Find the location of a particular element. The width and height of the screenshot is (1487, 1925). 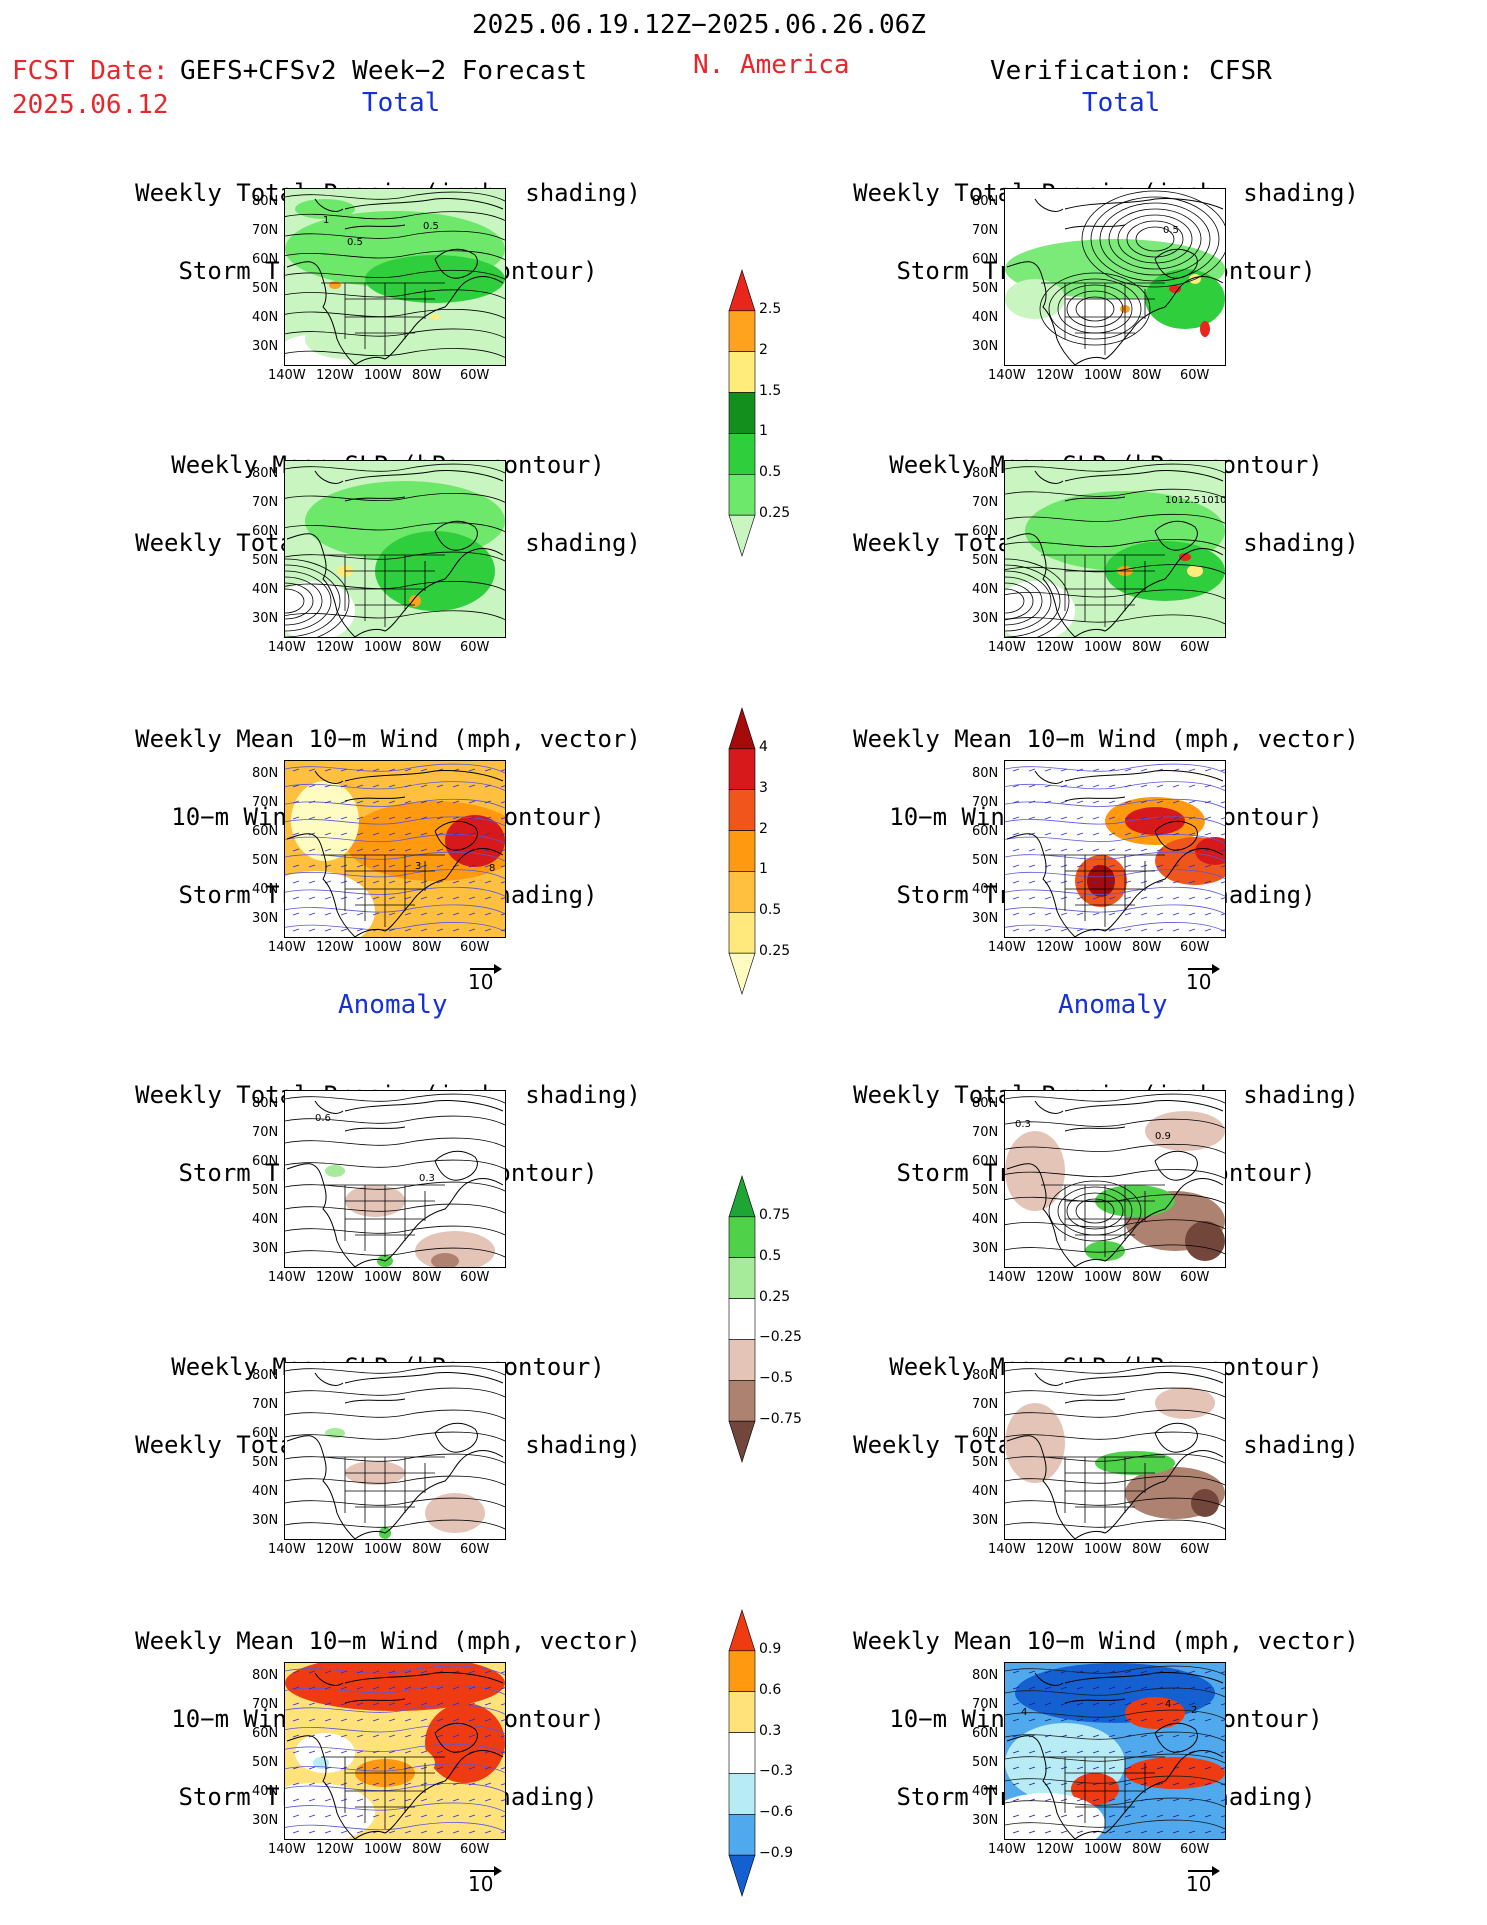

colorbar-tick-label: −0.5 is located at coordinates (776, 1378).